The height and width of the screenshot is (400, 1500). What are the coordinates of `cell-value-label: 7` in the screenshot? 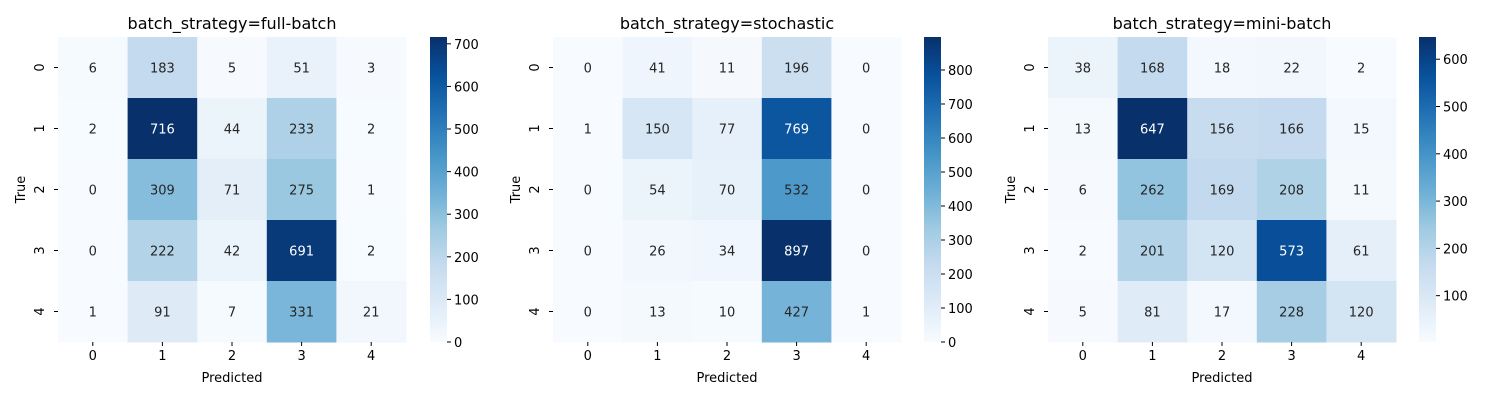 It's located at (232, 313).